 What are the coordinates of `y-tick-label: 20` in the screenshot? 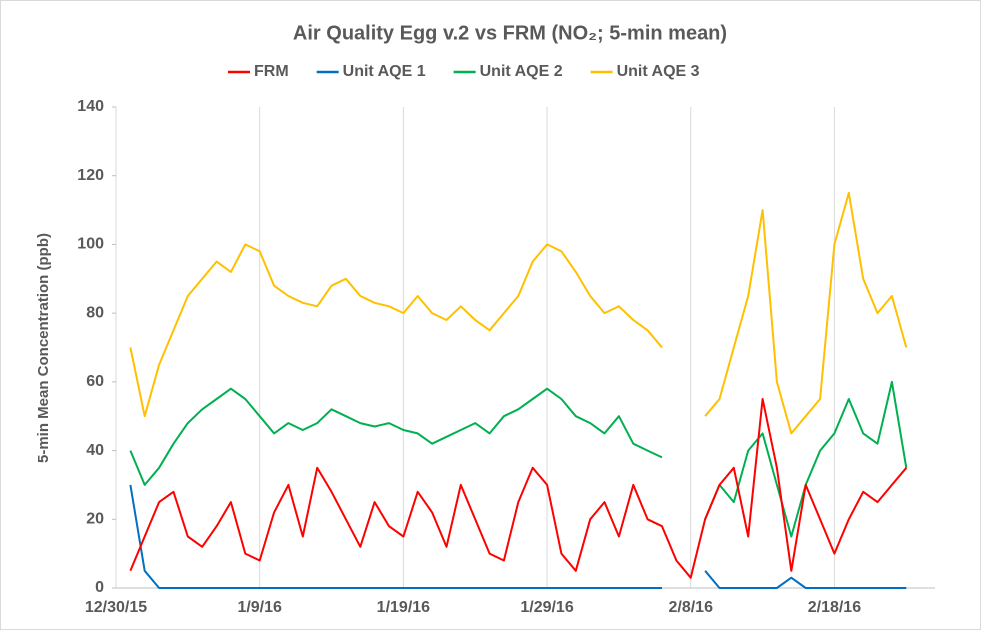 It's located at (95, 519).